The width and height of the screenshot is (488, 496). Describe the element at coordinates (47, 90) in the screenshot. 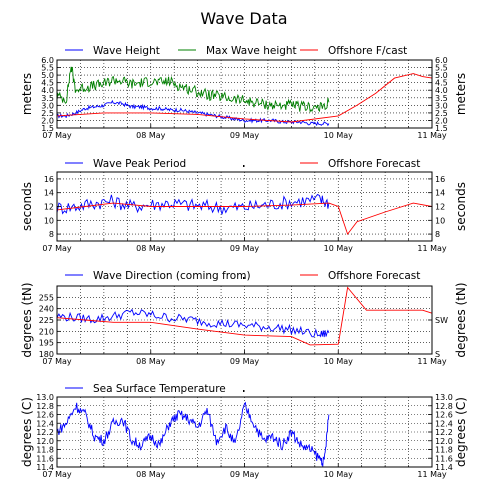

I see `y-tick-label: 4.0` at that location.